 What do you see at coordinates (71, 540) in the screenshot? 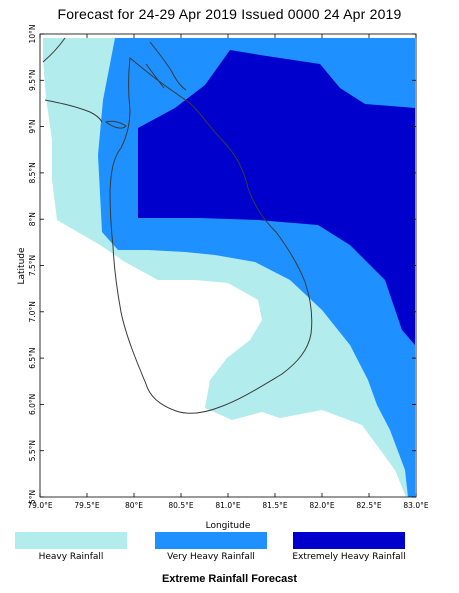
I see `legend-heavy-swatch` at bounding box center [71, 540].